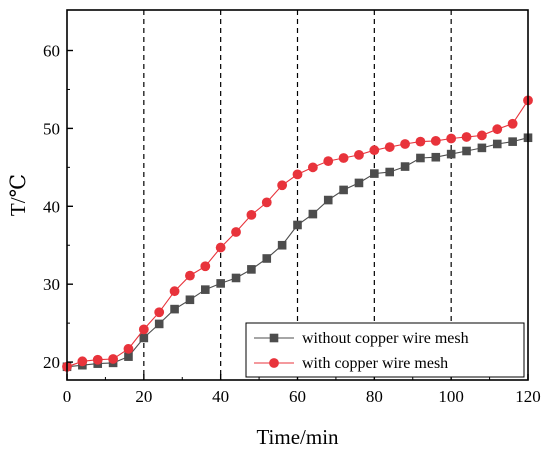  What do you see at coordinates (51, 284) in the screenshot?
I see `y-tick-label: 30` at bounding box center [51, 284].